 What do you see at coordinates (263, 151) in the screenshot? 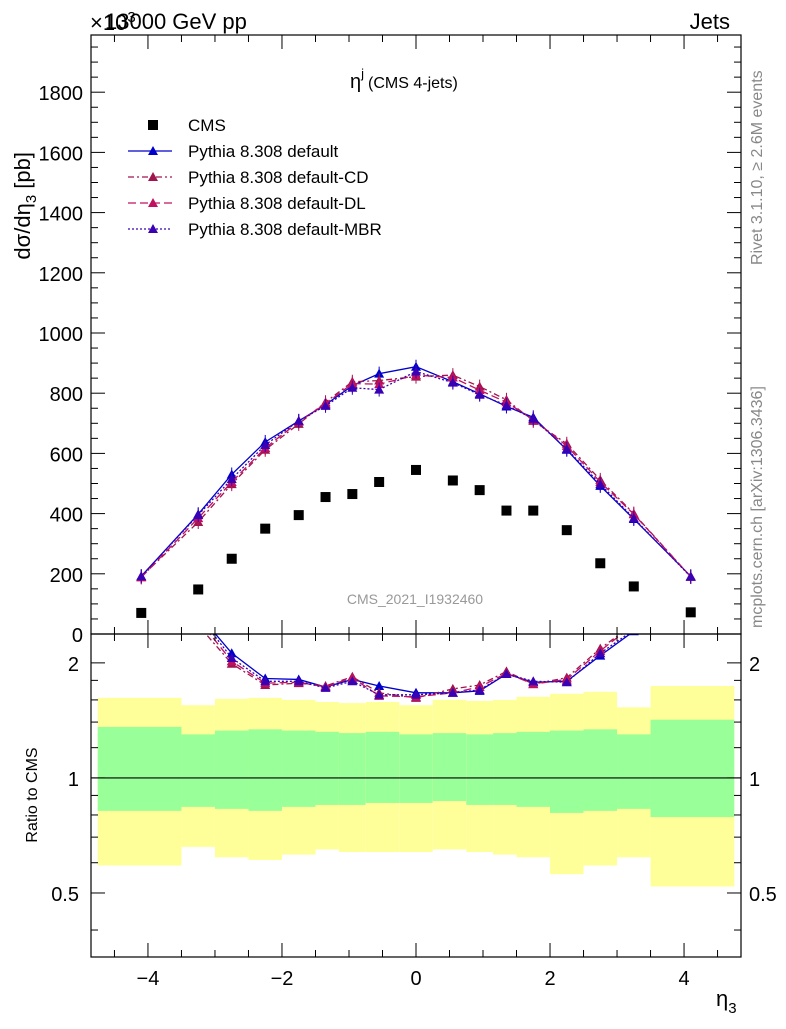
I see `legend-label: Pythia 8.308 default` at bounding box center [263, 151].